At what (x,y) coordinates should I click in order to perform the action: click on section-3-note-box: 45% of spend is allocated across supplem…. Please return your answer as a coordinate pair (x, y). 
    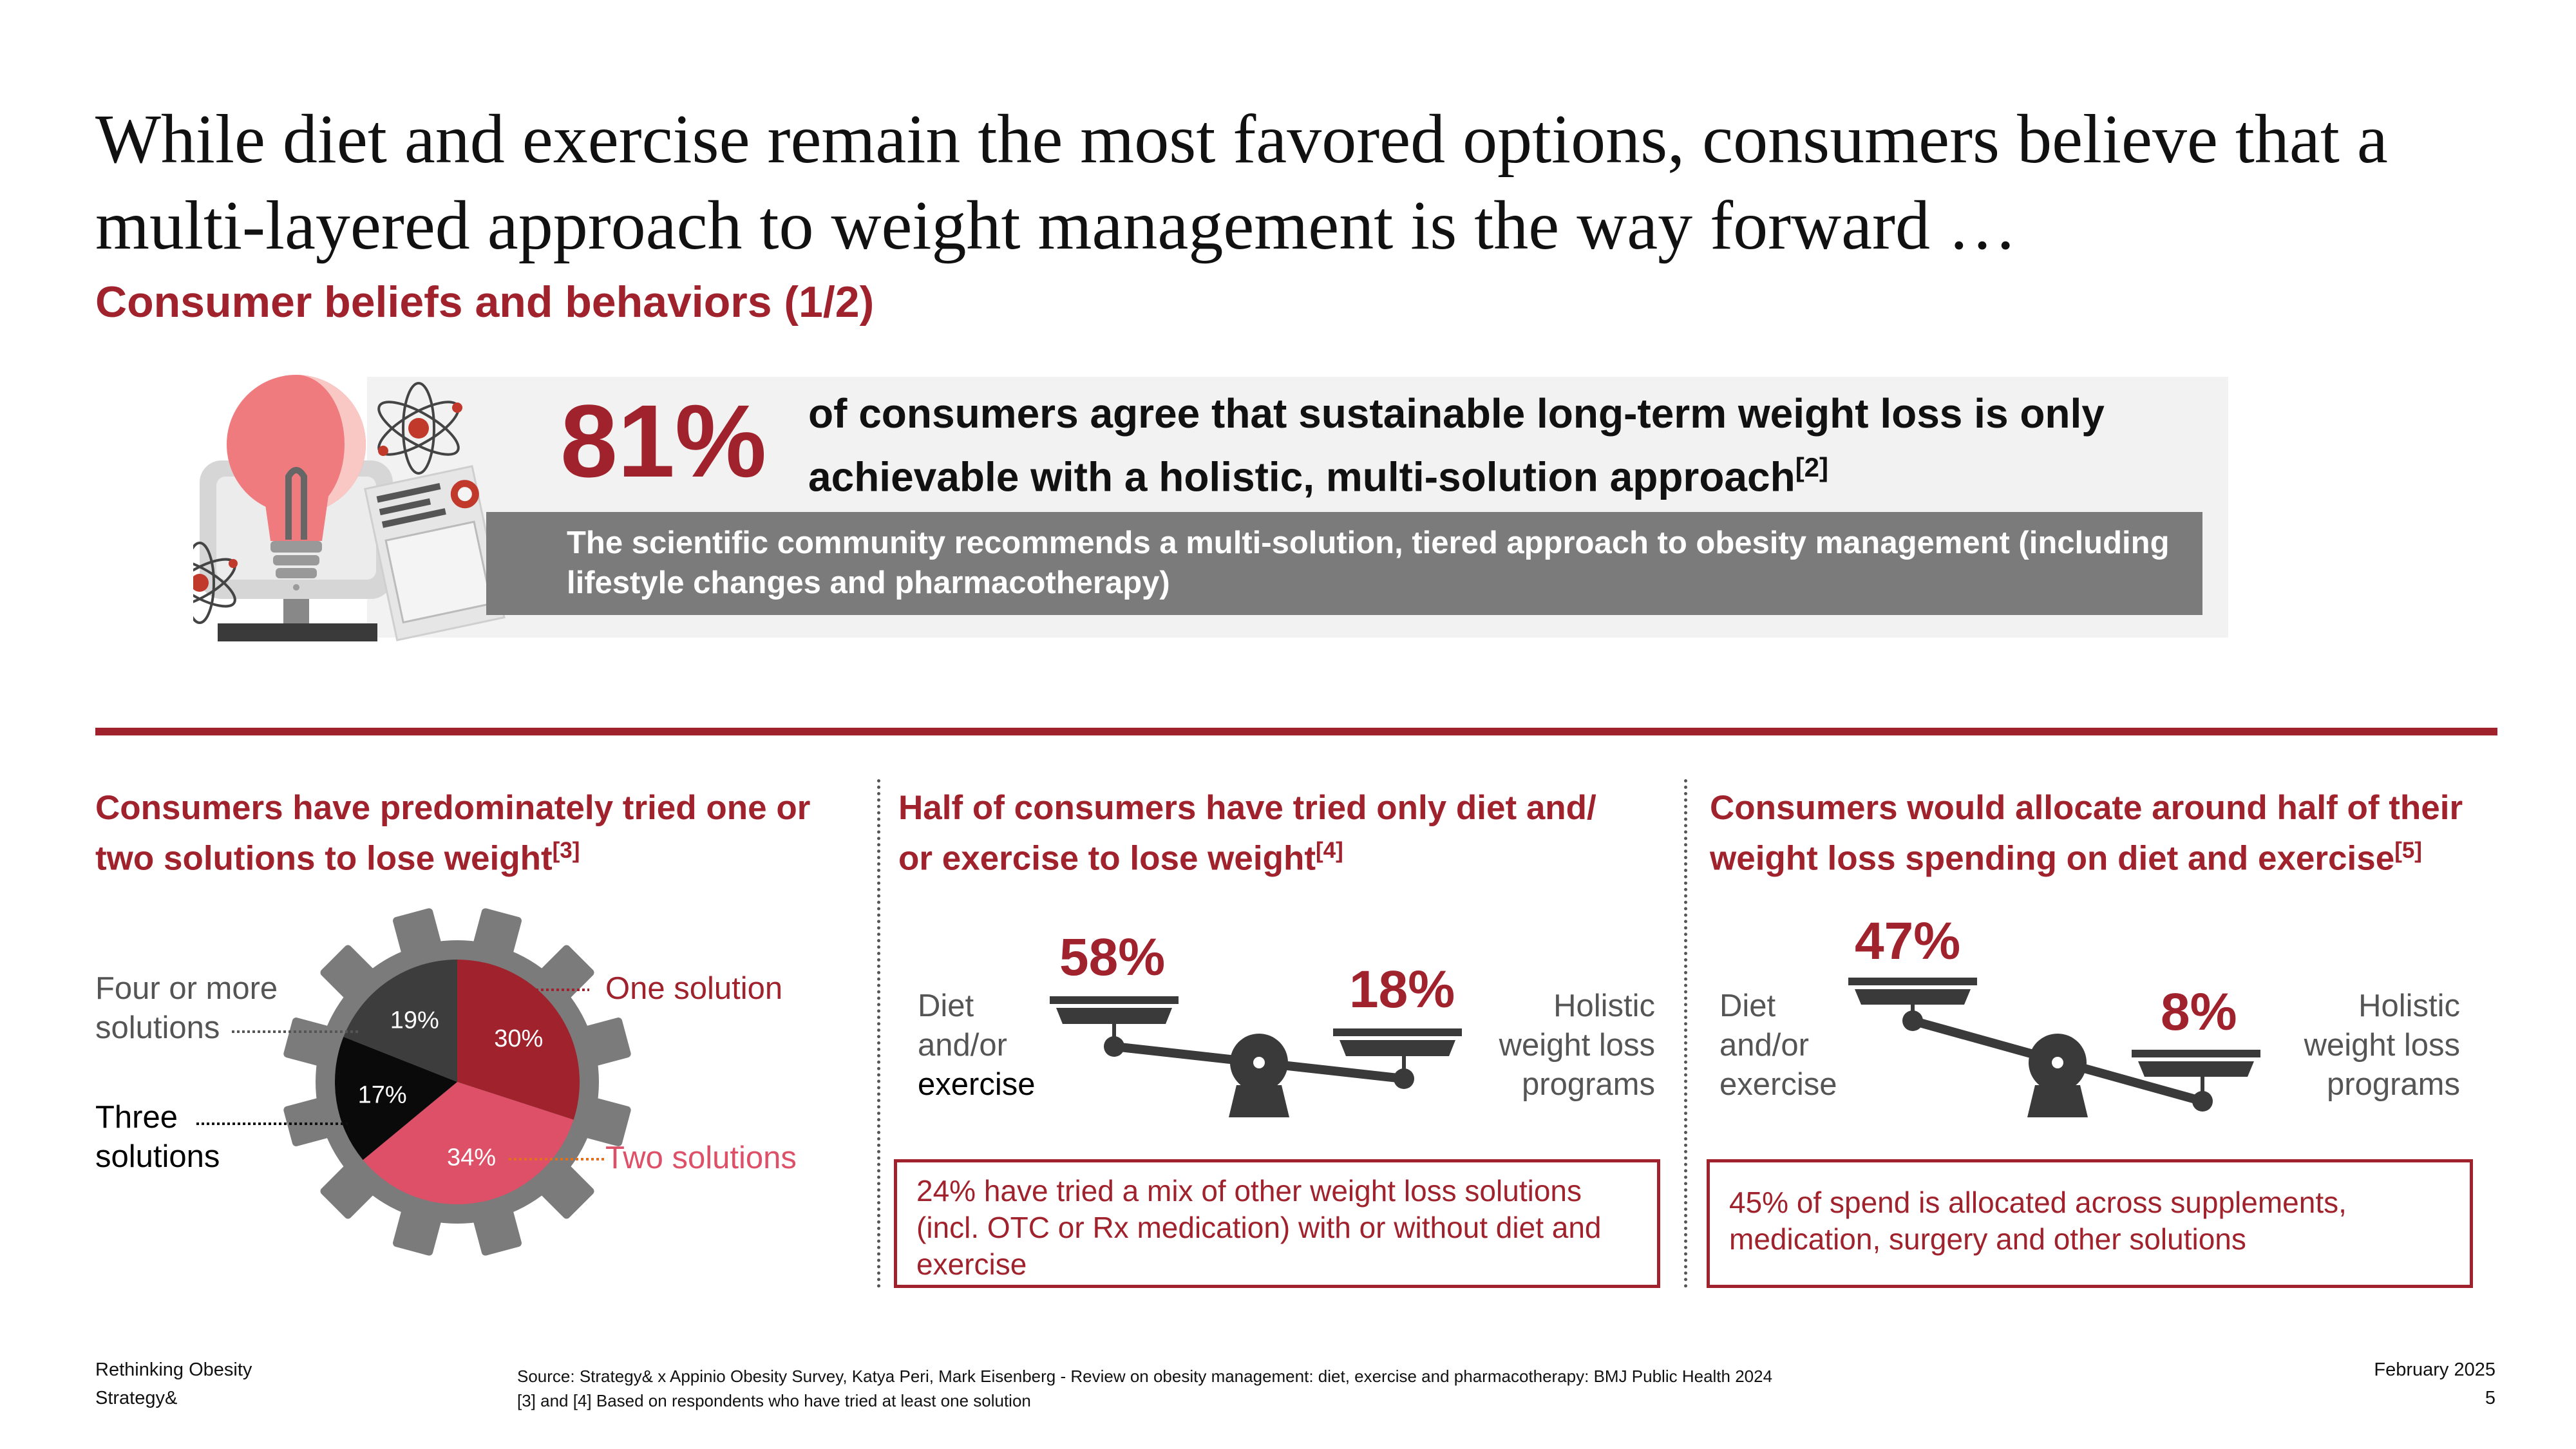
    Looking at the image, I should click on (2090, 1223).